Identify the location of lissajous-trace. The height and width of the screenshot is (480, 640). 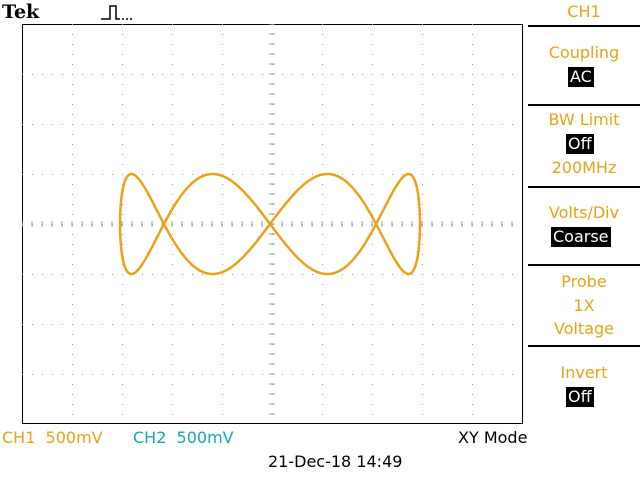
(270, 224).